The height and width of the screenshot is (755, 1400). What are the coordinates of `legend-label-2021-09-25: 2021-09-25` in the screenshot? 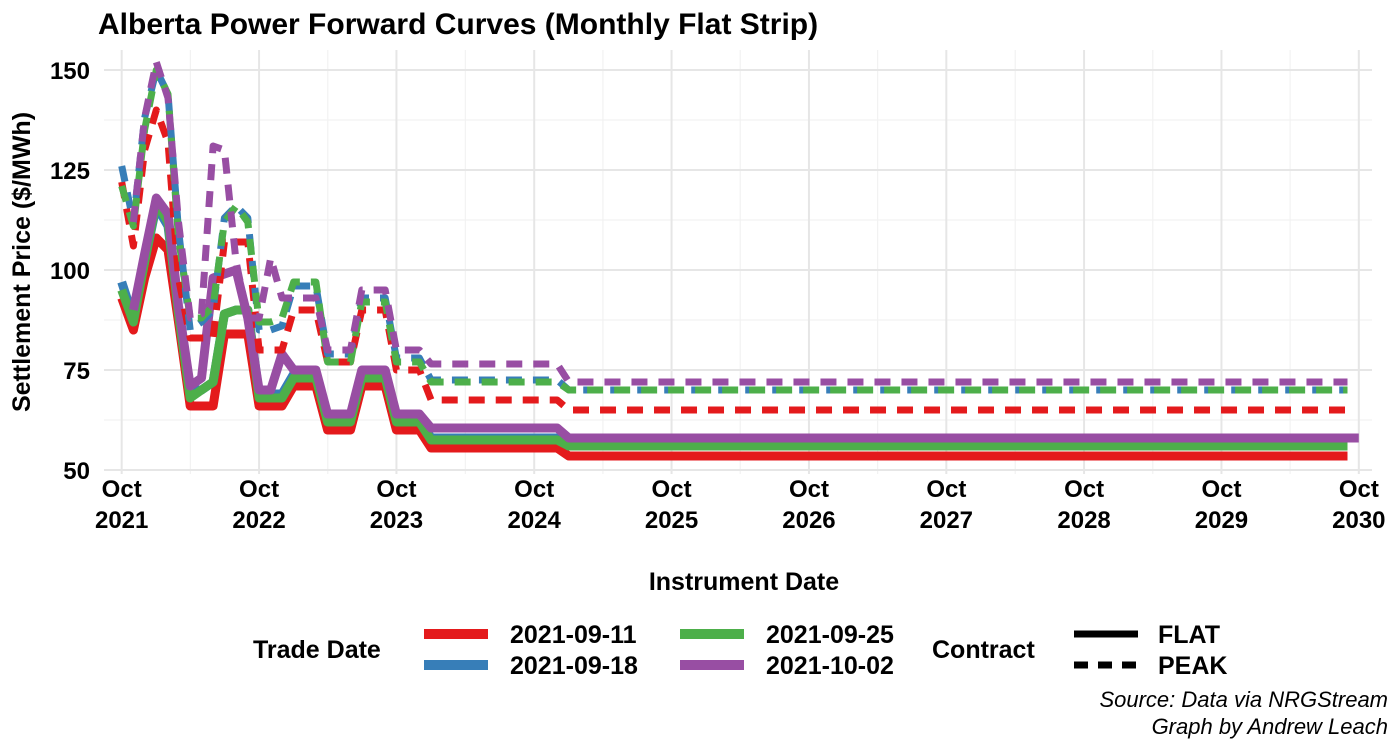 It's located at (830, 635).